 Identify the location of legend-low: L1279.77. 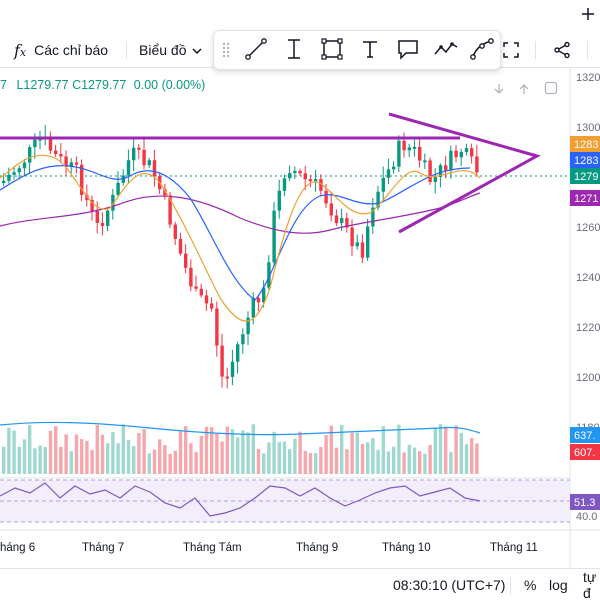
(42, 85).